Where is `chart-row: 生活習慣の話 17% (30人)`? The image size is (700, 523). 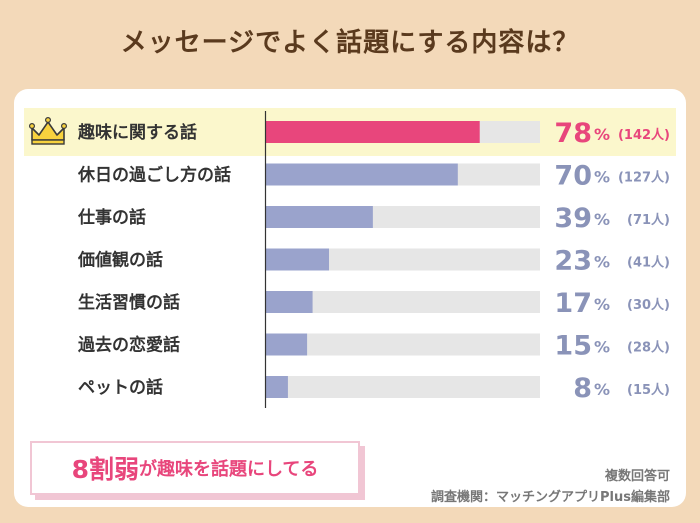 chart-row: 生活習慣の話 17% (30人) is located at coordinates (374, 303).